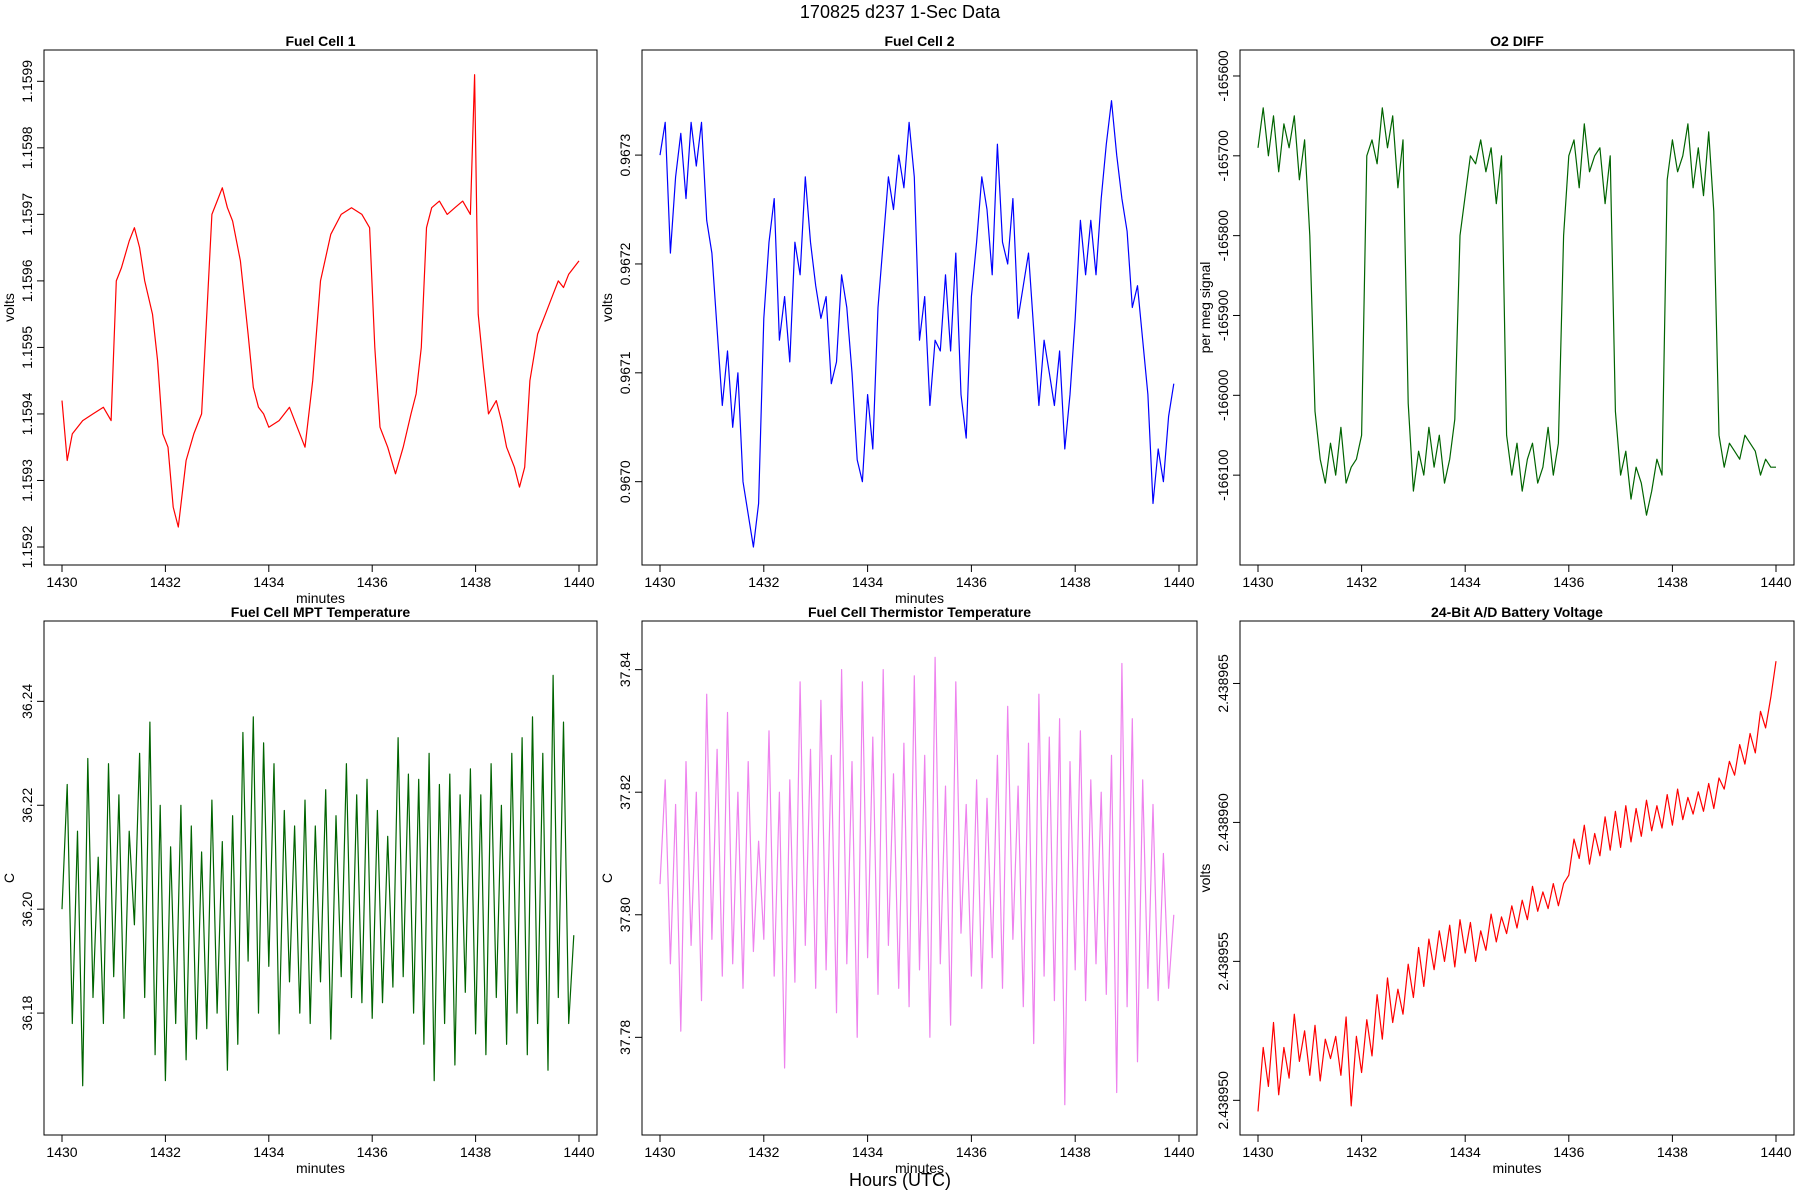 The width and height of the screenshot is (1800, 1200). What do you see at coordinates (27, 546) in the screenshot?
I see `y-tick-label: 1.1592` at bounding box center [27, 546].